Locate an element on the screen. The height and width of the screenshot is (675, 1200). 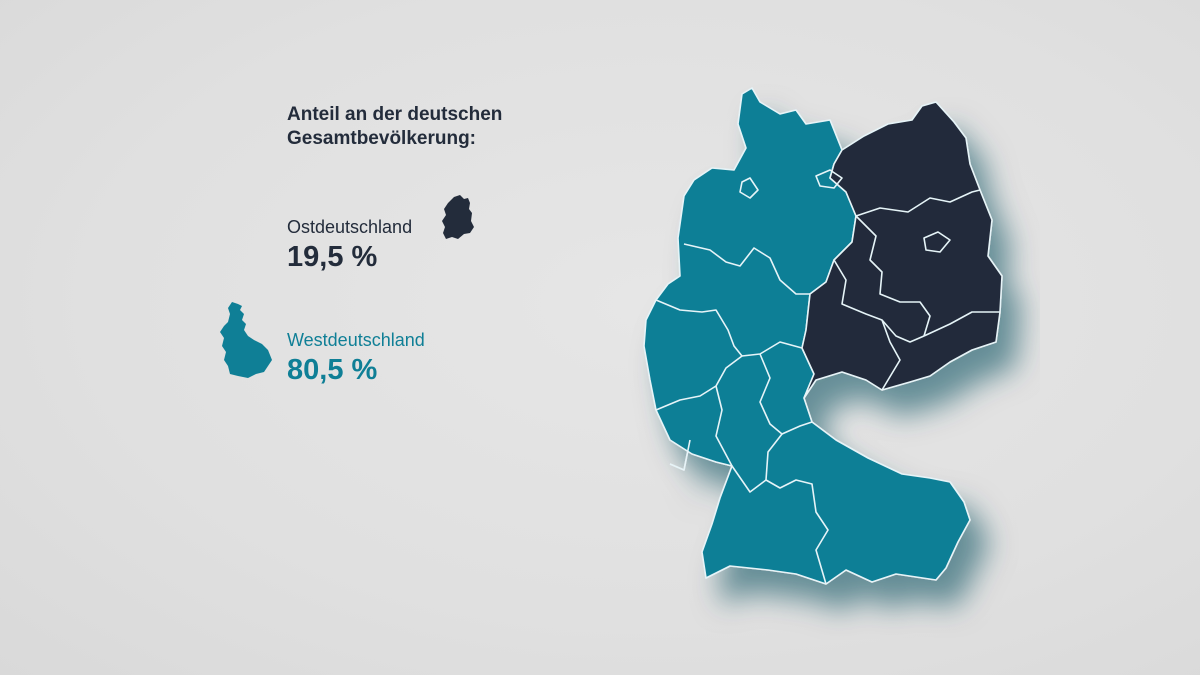
legend-west: Westdeutschland 80,5 % is located at coordinates (356, 358).